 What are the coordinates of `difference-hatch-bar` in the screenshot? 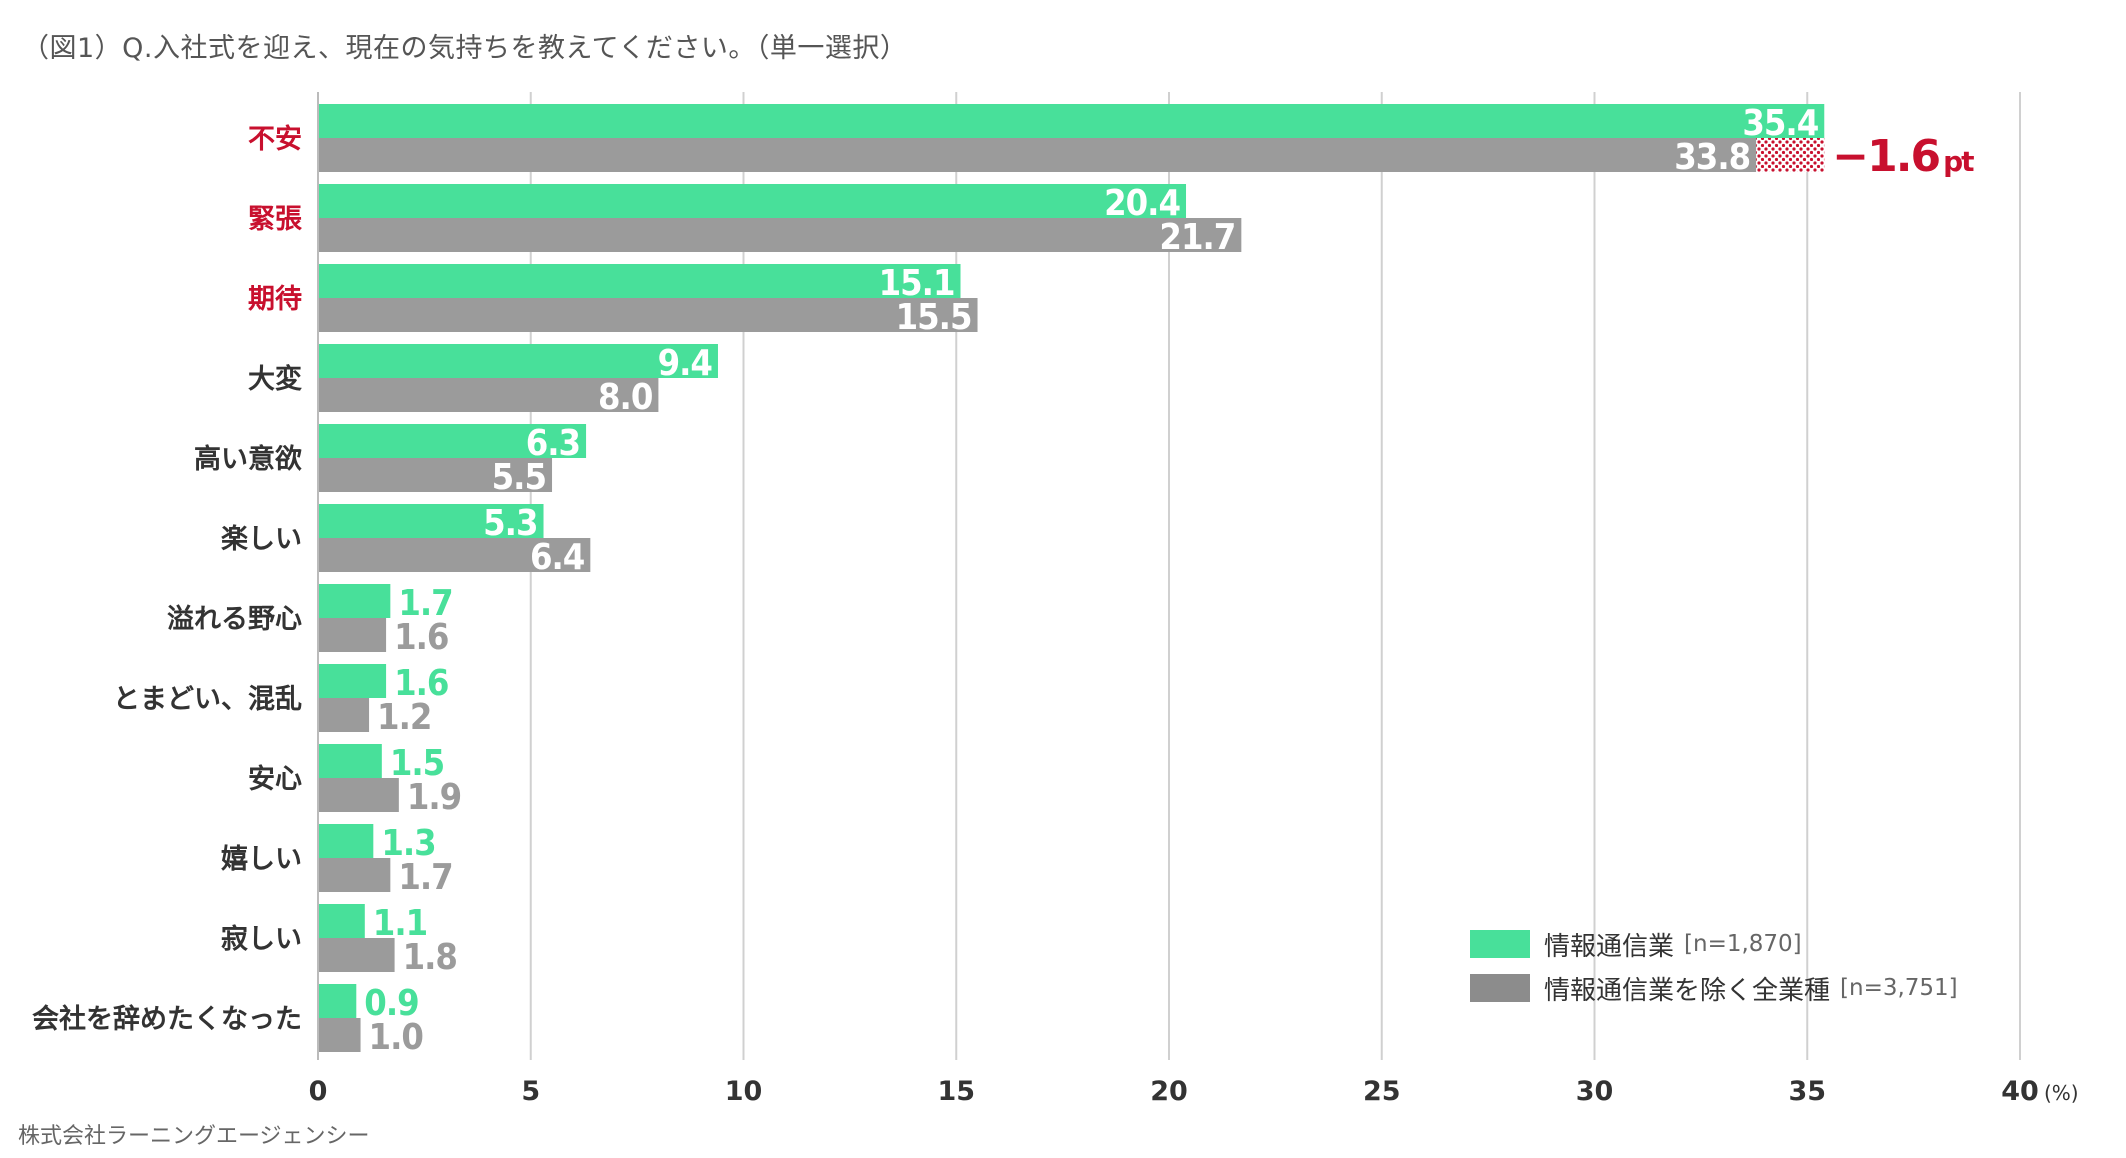 It's located at (1790, 155).